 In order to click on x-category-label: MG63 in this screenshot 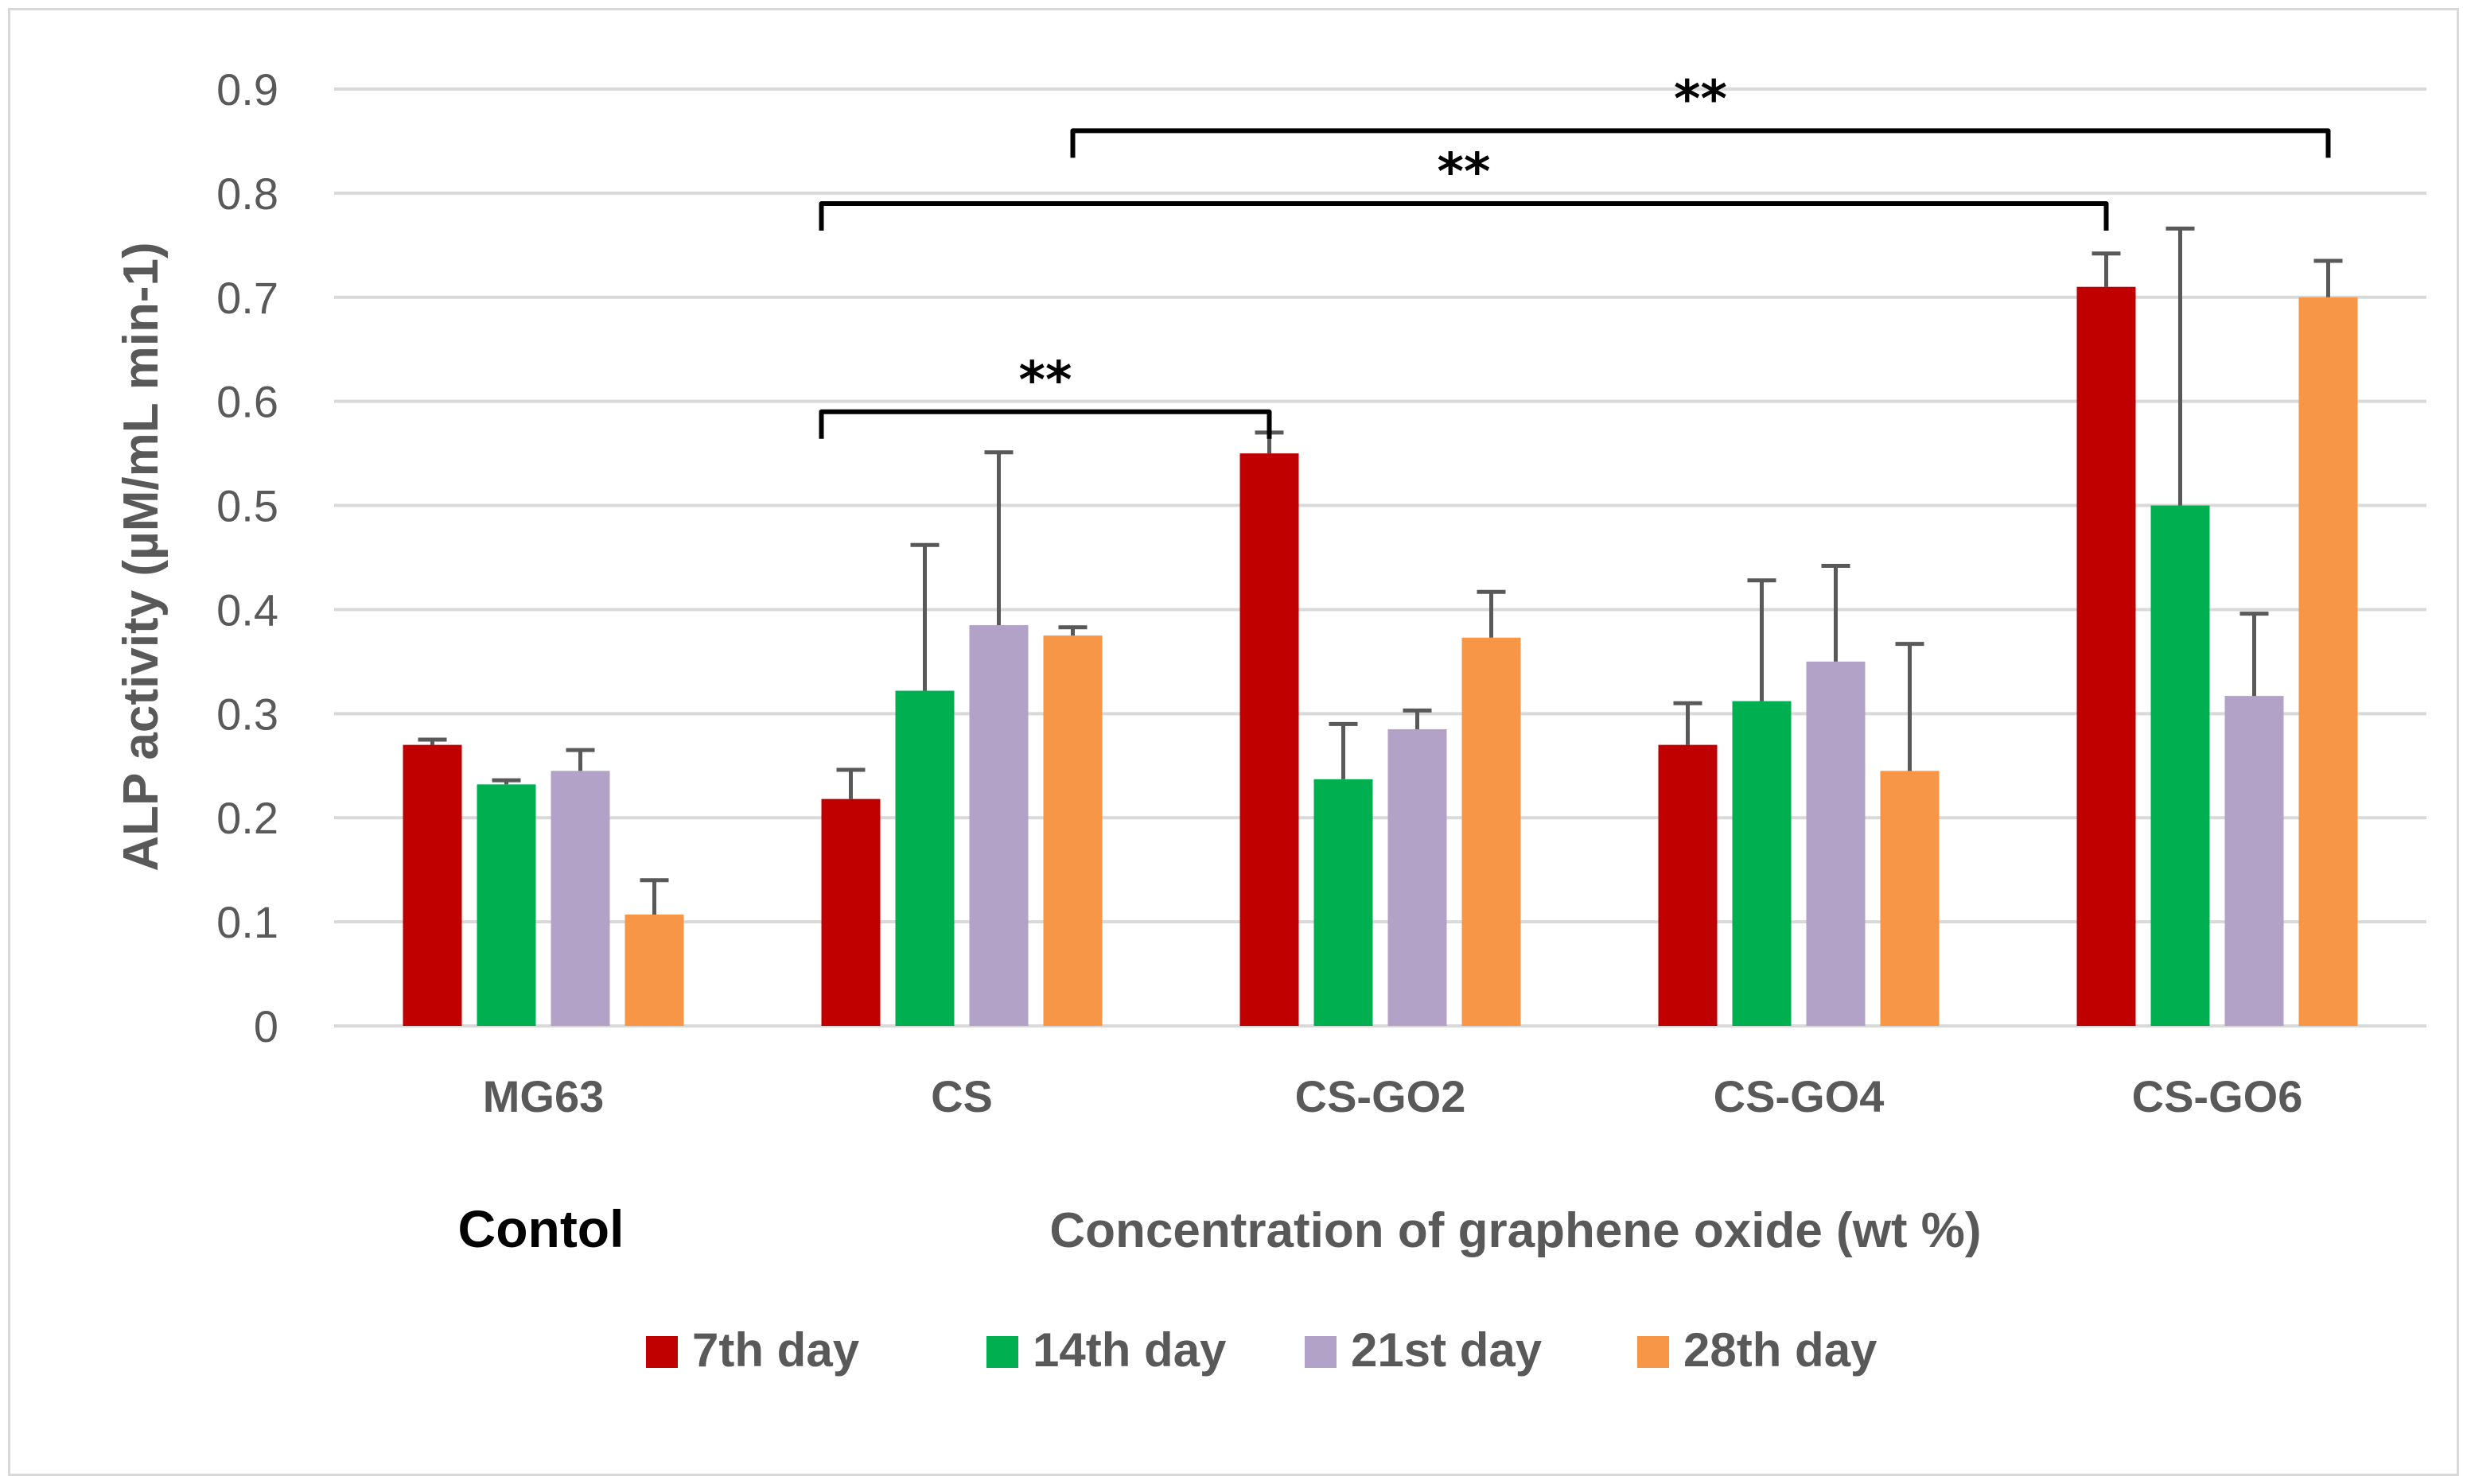, I will do `click(544, 1096)`.